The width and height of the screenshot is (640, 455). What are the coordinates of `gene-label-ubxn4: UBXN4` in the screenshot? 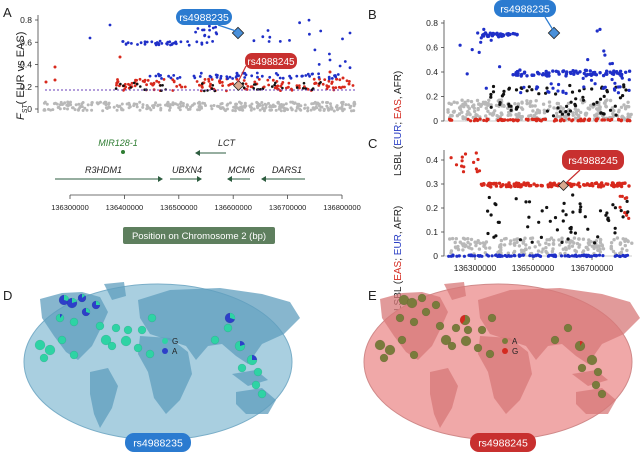 It's located at (187, 170).